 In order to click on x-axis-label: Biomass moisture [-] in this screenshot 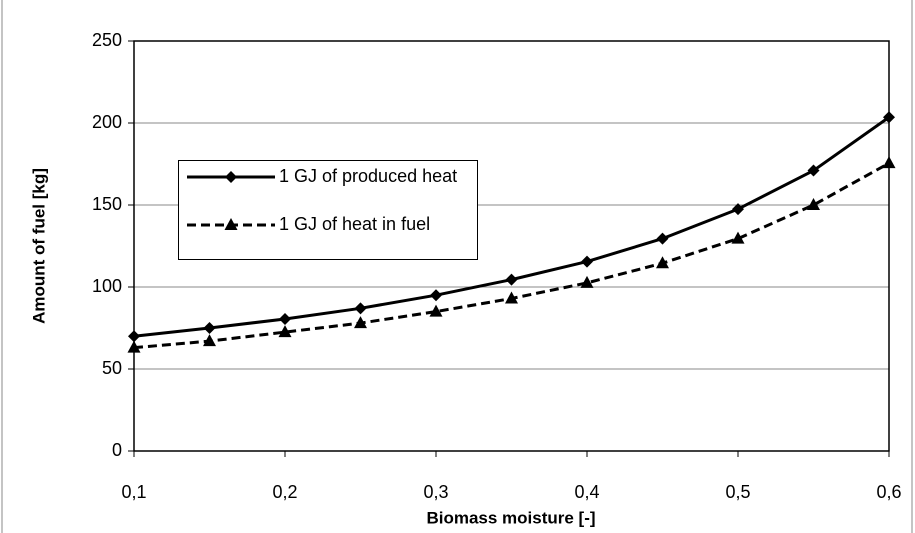, I will do `click(510, 517)`.